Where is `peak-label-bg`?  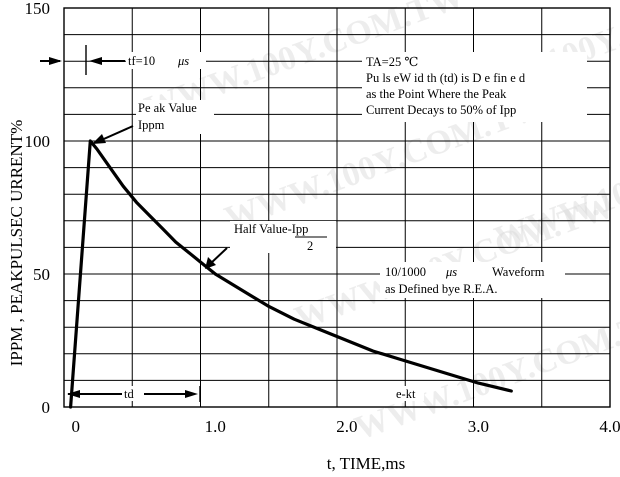 peak-label-bg is located at coordinates (175, 117).